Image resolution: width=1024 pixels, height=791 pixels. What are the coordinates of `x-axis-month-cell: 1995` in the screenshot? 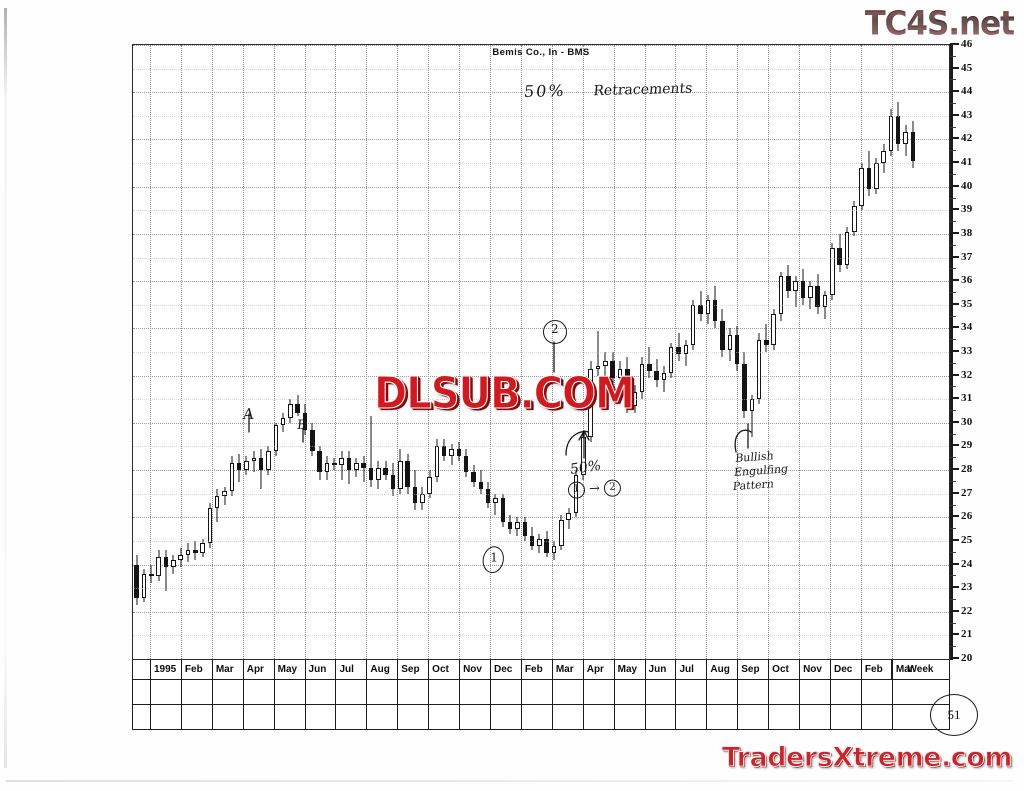 It's located at (165, 669).